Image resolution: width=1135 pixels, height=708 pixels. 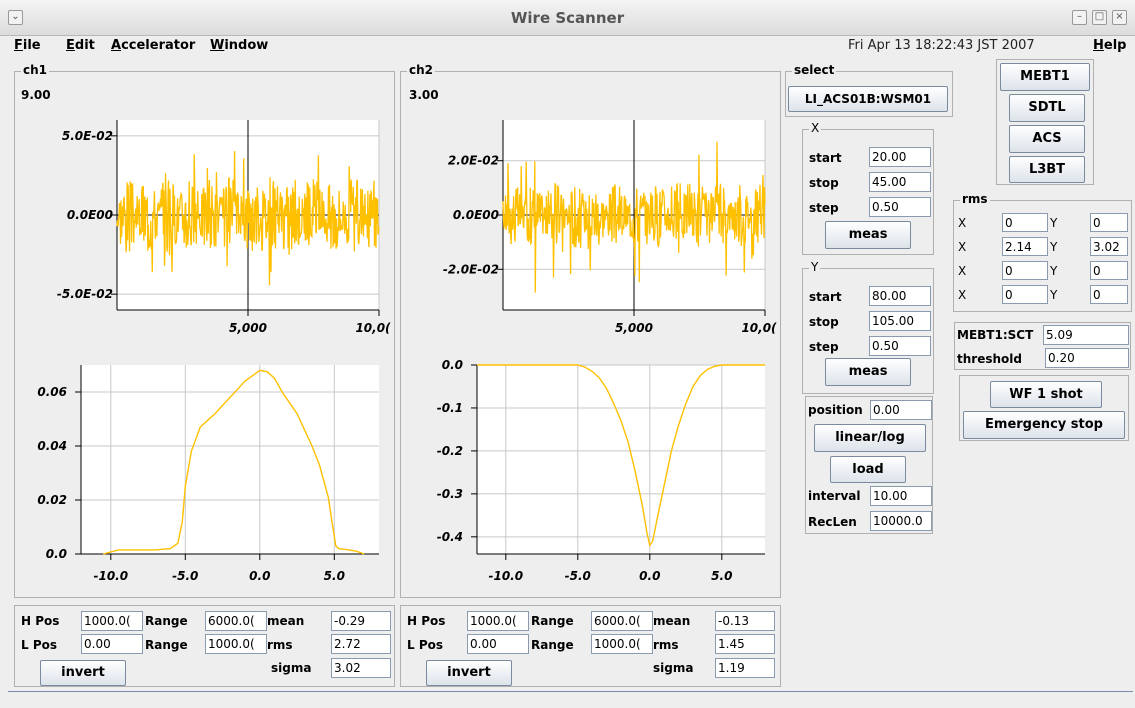 What do you see at coordinates (745, 644) in the screenshot?
I see `rms-field: 1.45` at bounding box center [745, 644].